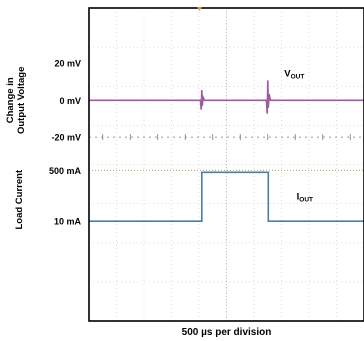 The image size is (364, 341). Describe the element at coordinates (21, 100) in the screenshot. I see `axis-group-label: Output Voltage` at that location.